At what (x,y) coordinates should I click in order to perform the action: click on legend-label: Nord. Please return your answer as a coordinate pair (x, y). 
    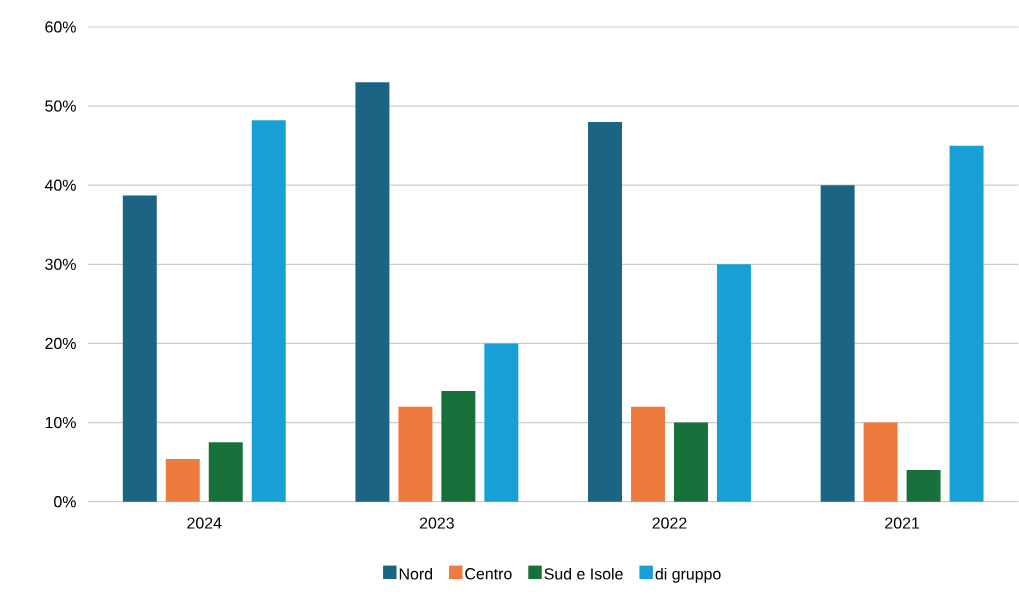
    Looking at the image, I should click on (416, 574).